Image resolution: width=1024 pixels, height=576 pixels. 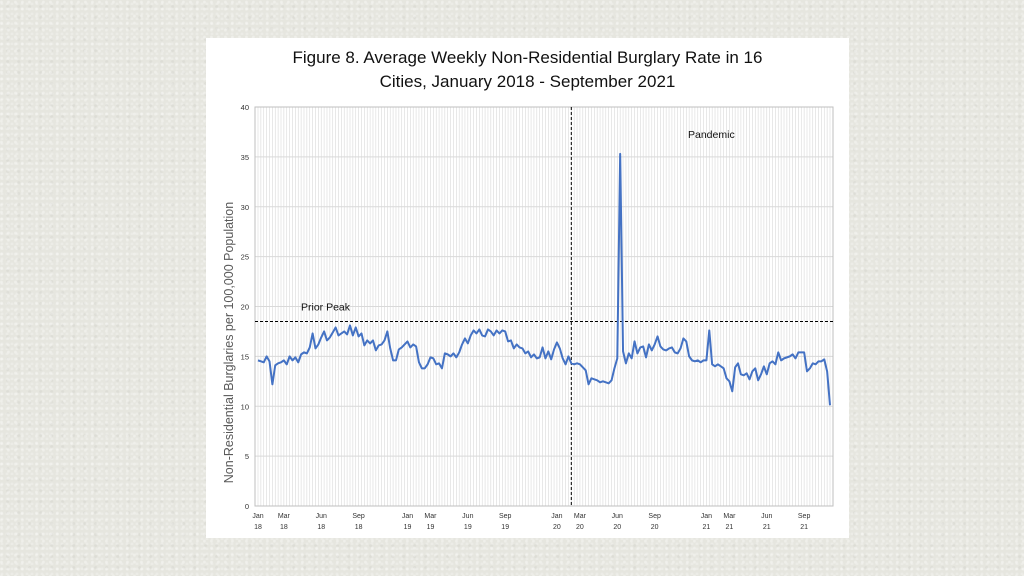 I want to click on y-tick-label: 15, so click(x=245, y=356).